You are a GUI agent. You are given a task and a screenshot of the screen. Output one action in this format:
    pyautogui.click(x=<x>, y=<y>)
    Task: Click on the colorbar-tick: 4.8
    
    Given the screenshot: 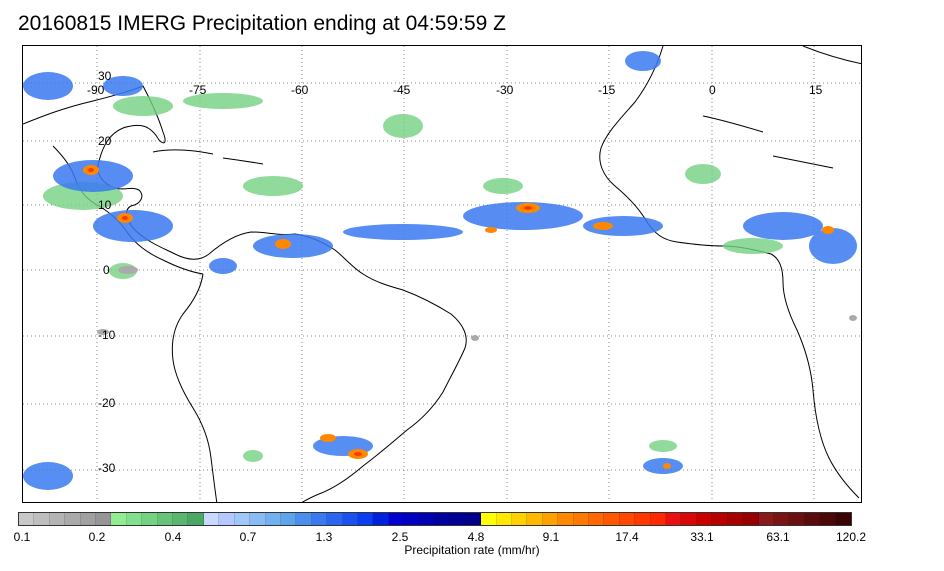 What is the action you would take?
    pyautogui.click(x=476, y=537)
    